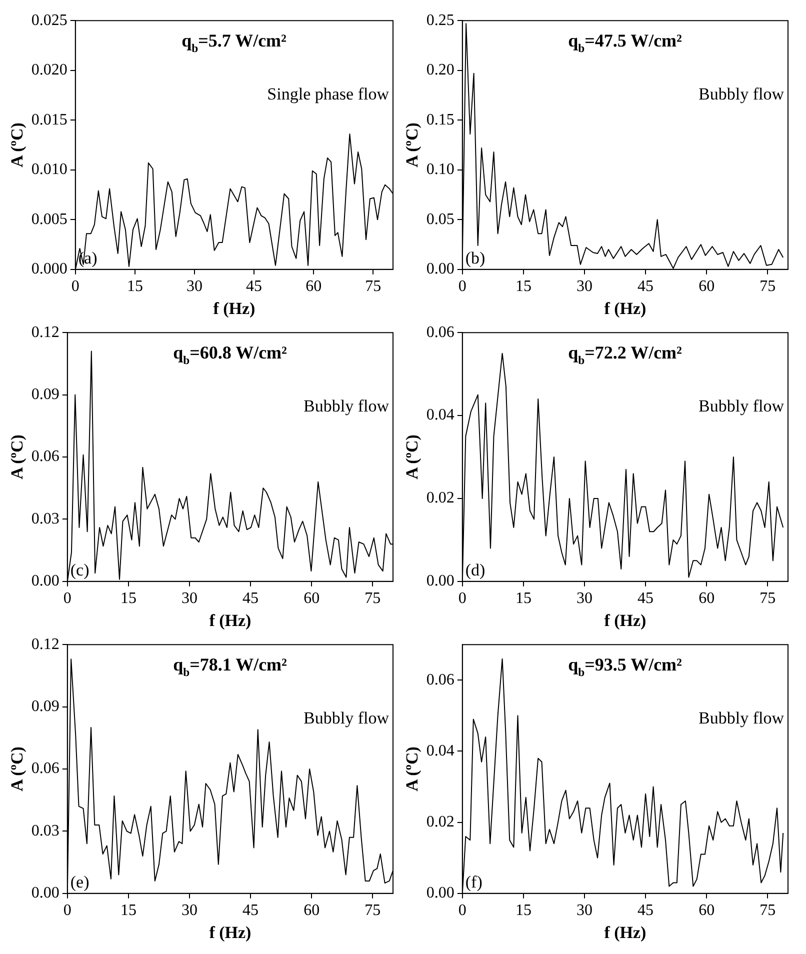  I want to click on y-tick-label: 0.015, so click(49, 119).